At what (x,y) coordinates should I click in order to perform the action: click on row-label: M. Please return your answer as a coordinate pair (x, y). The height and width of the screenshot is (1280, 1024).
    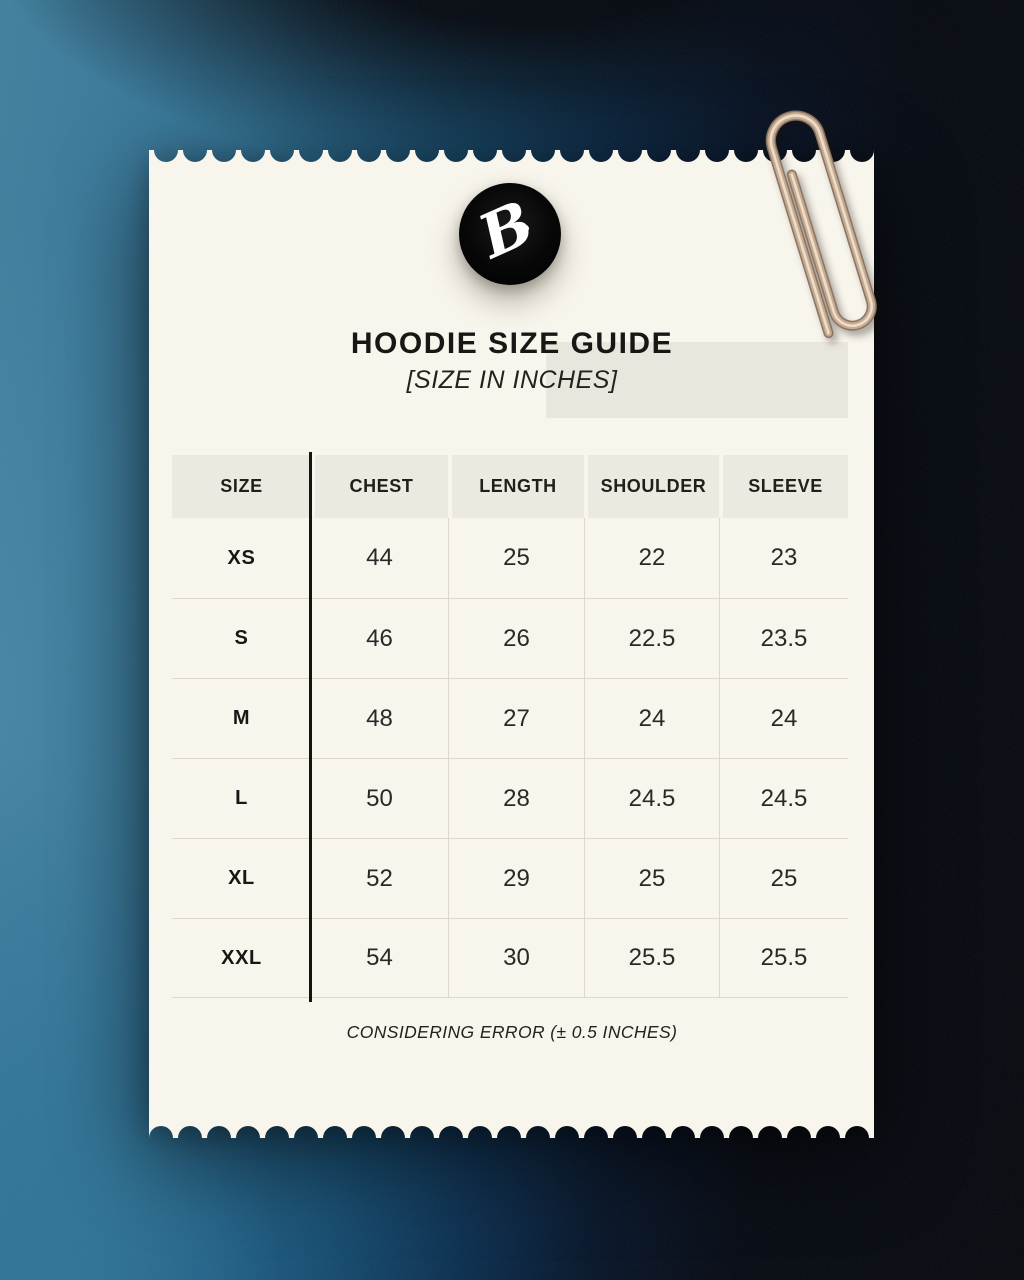
    Looking at the image, I should click on (241, 718).